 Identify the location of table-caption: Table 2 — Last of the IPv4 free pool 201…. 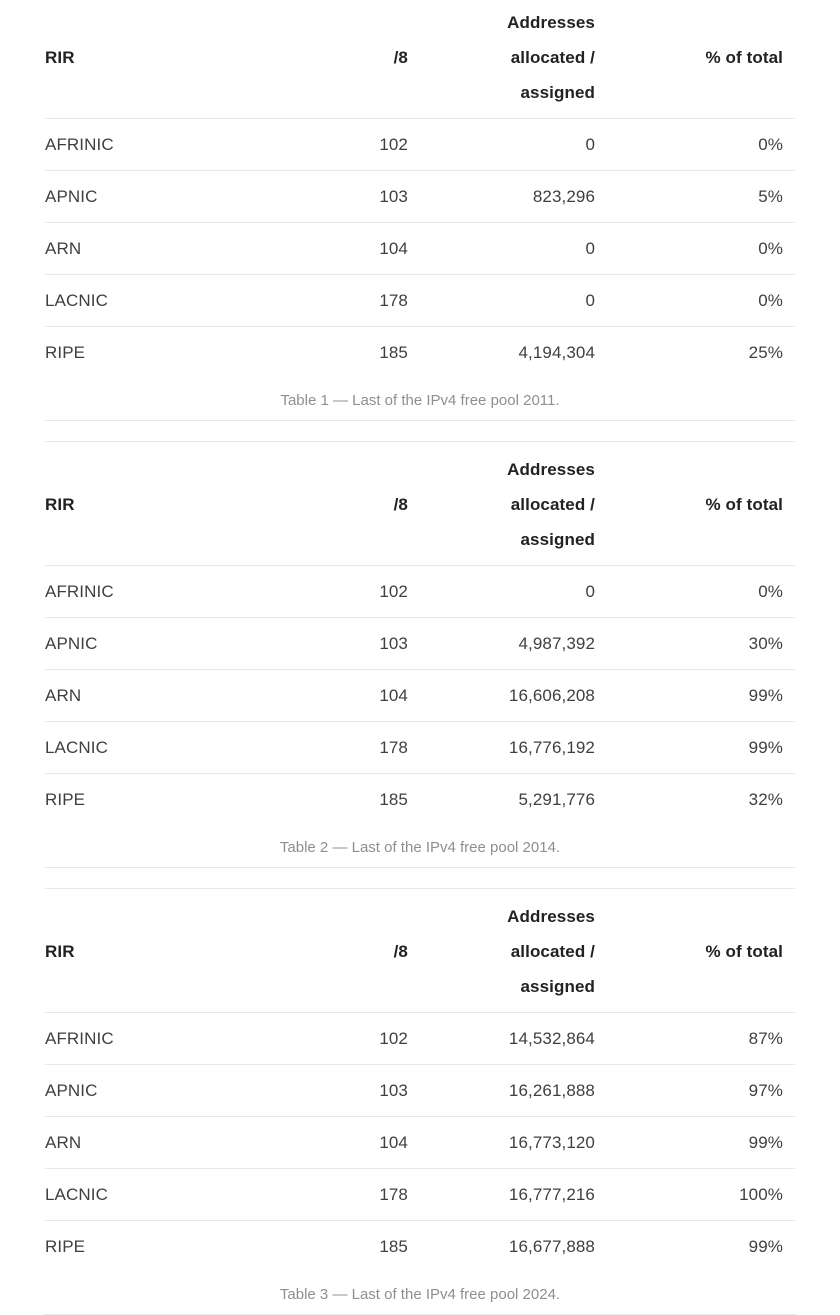
(420, 847).